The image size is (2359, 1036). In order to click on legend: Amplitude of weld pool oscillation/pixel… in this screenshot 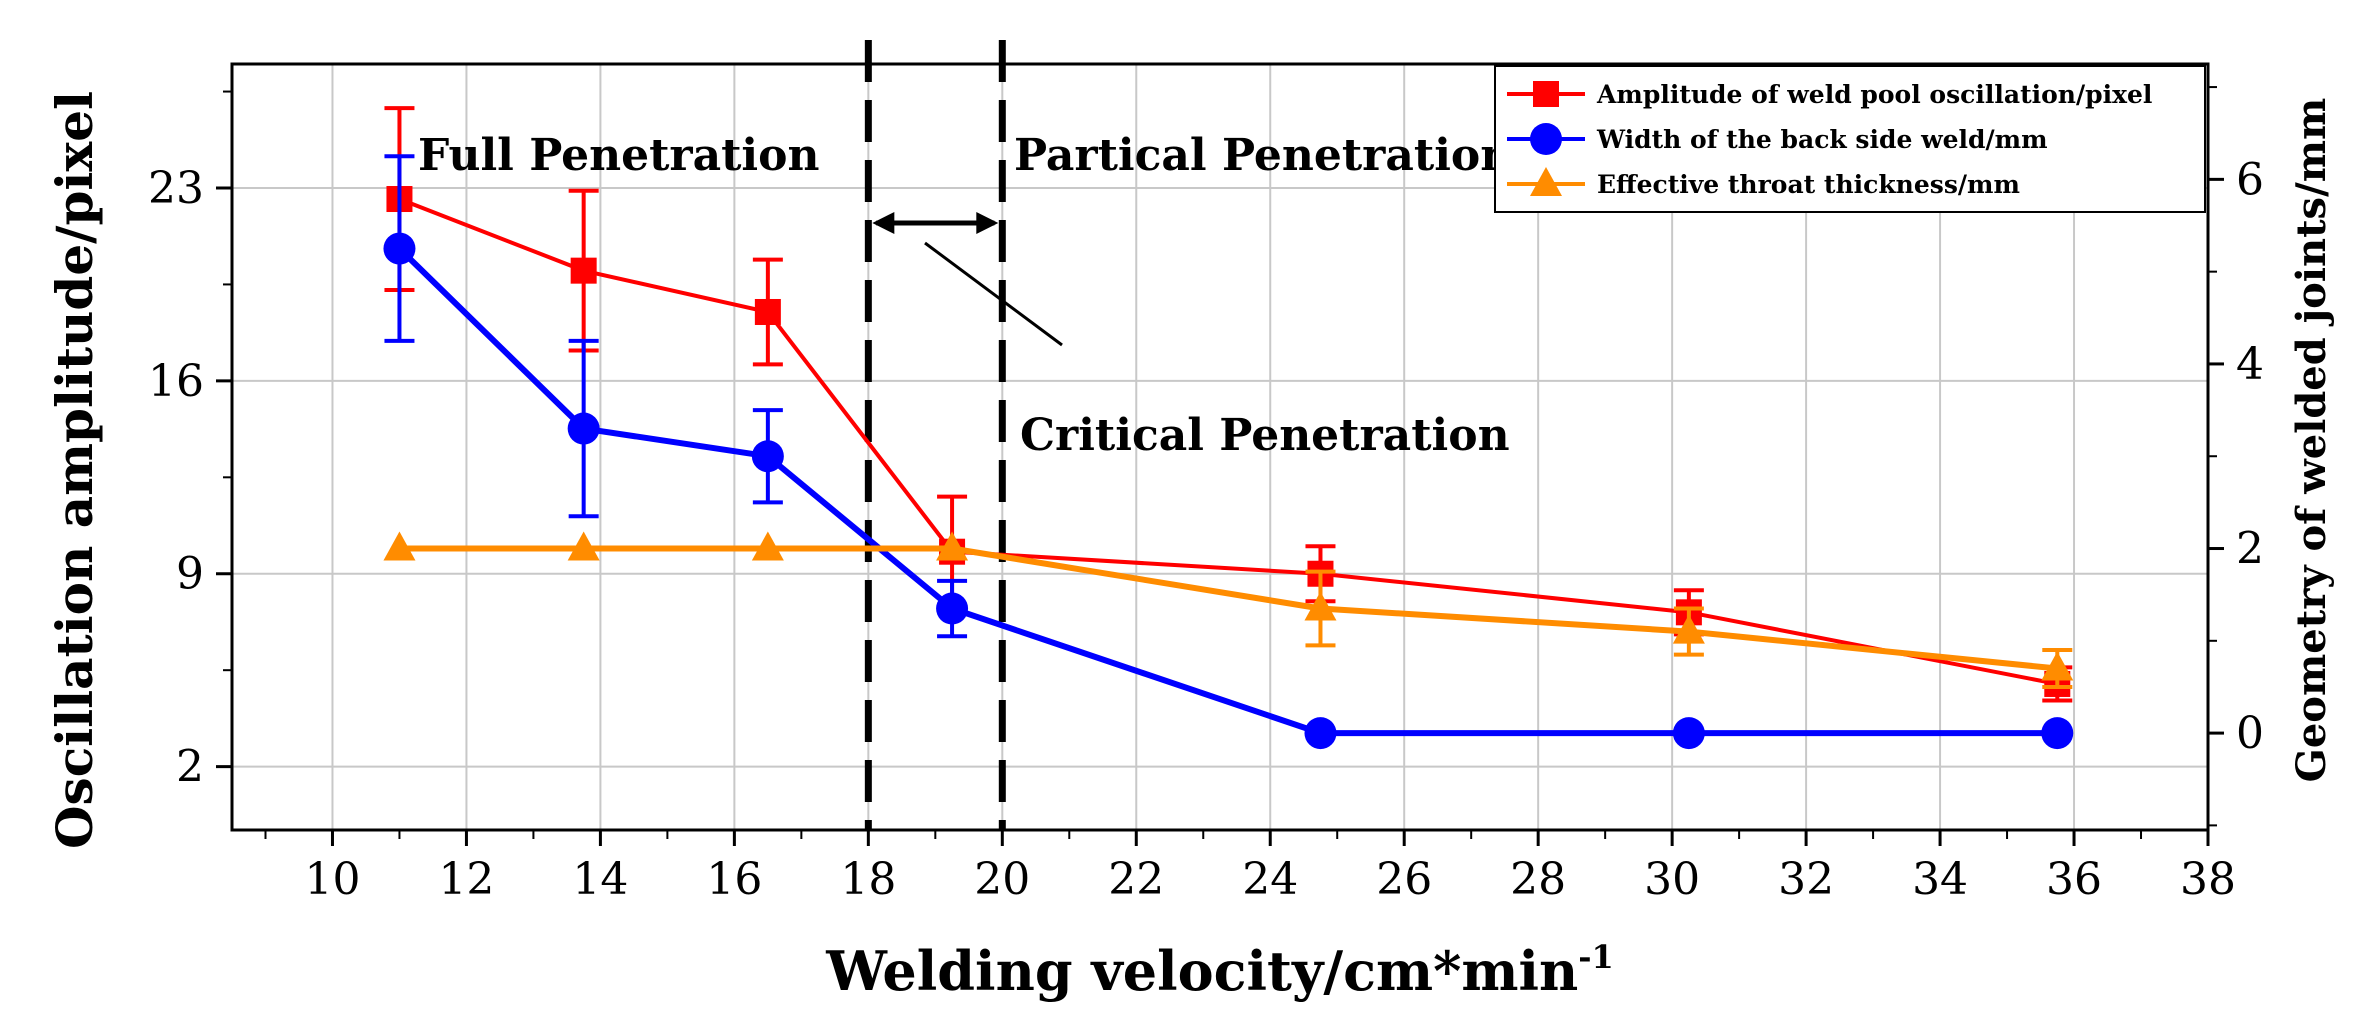, I will do `click(1850, 139)`.